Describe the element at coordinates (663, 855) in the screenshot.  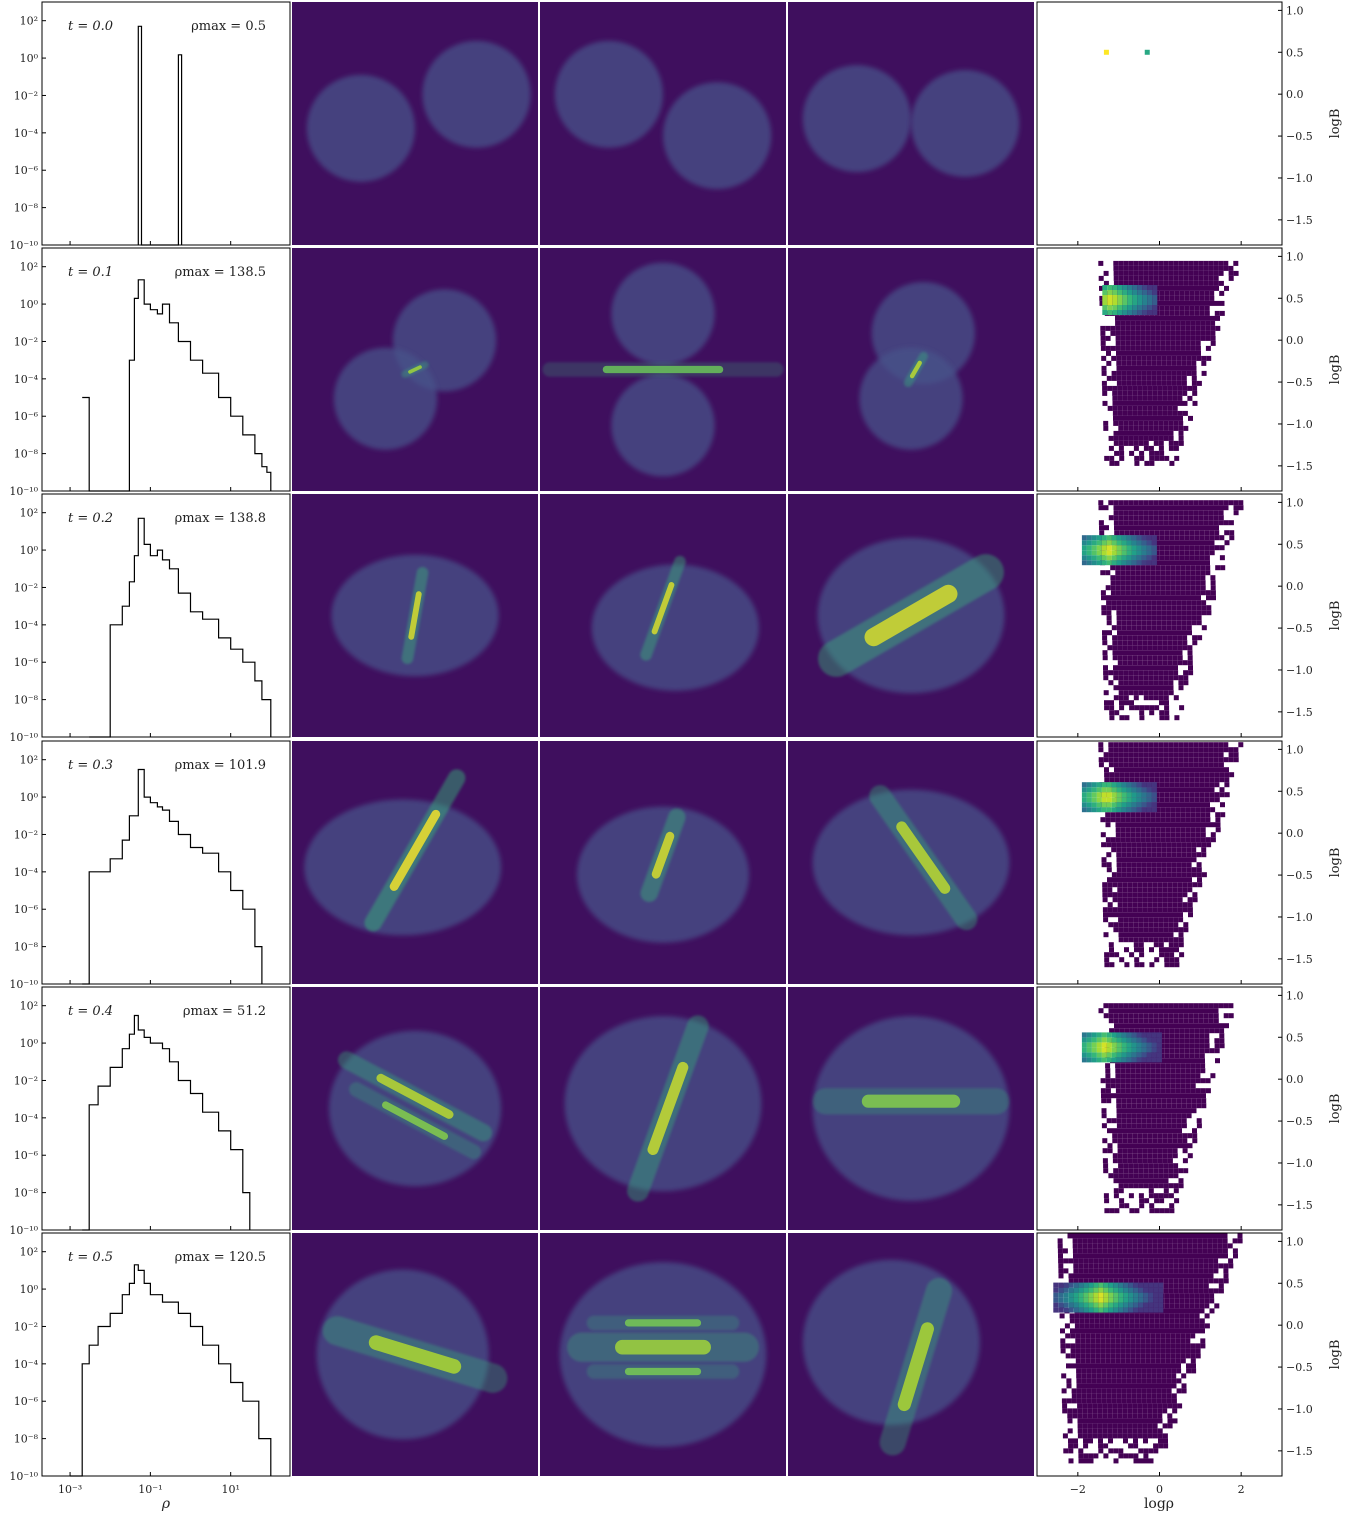
I see `filament` at that location.